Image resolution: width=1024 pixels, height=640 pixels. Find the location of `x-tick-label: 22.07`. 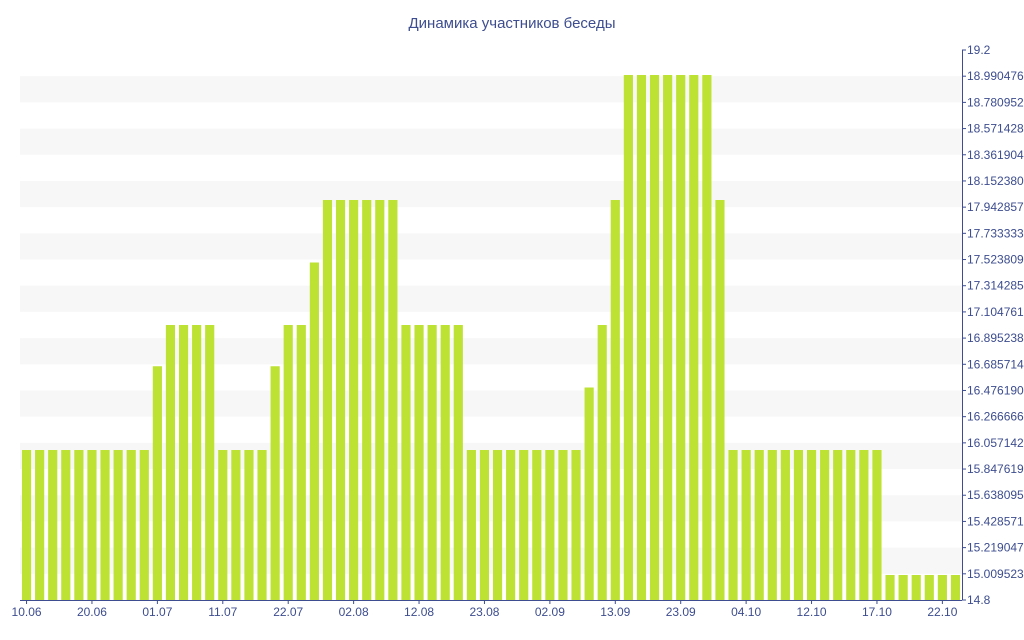

x-tick-label: 22.07 is located at coordinates (288, 612).